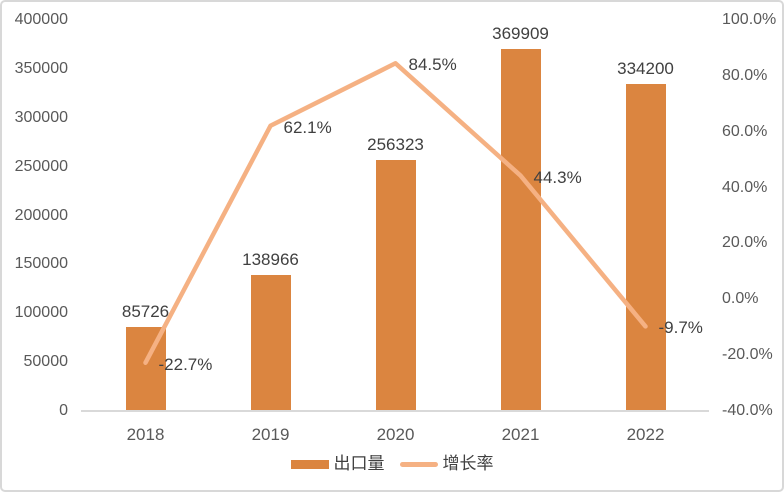 This screenshot has height=492, width=784. Describe the element at coordinates (185, 364) in the screenshot. I see `line-point-label: -22.7%` at that location.